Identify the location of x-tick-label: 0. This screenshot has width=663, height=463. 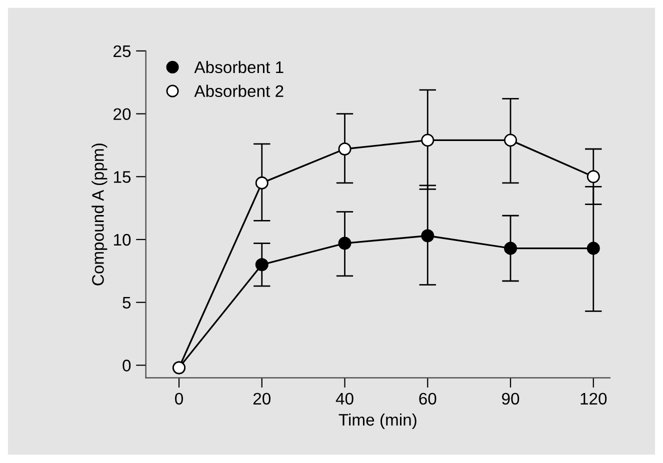
(179, 398).